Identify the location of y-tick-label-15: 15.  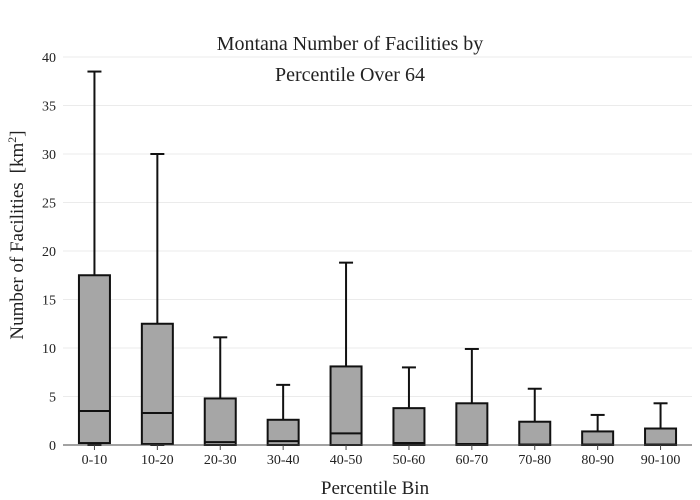
(49, 301).